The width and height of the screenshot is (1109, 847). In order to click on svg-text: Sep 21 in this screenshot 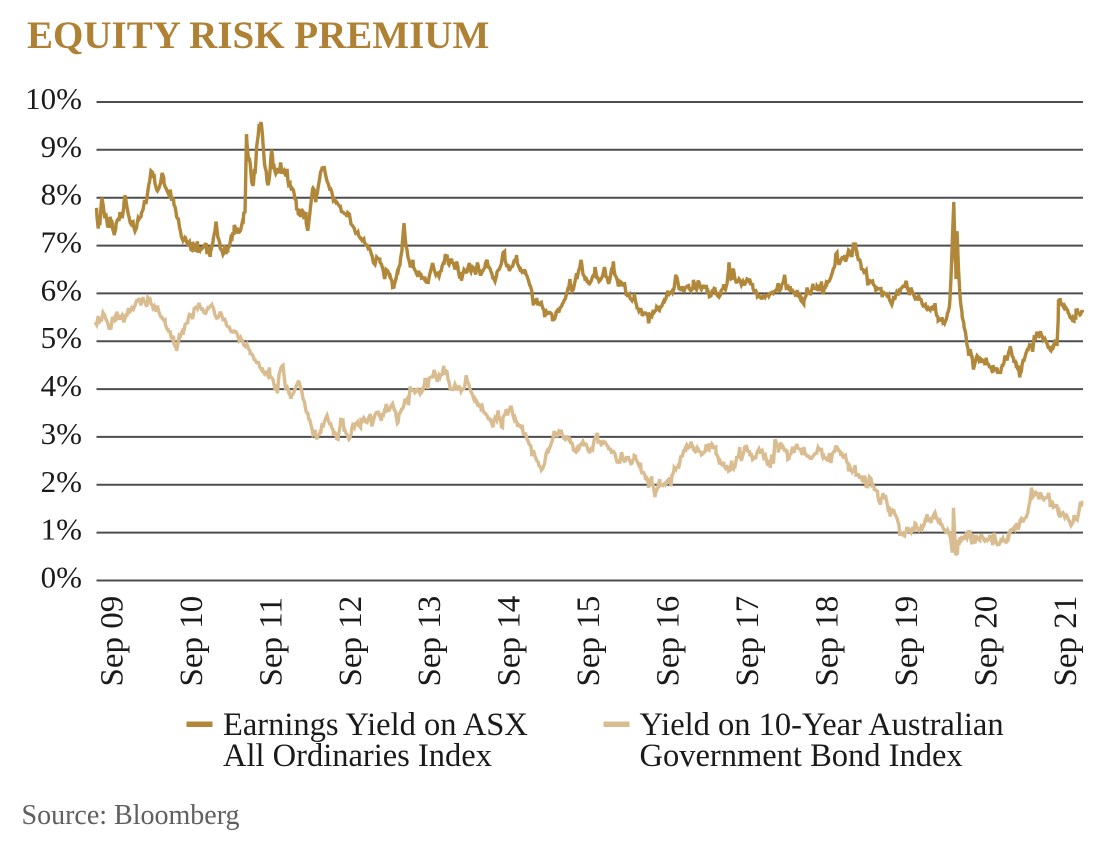, I will do `click(1066, 641)`.